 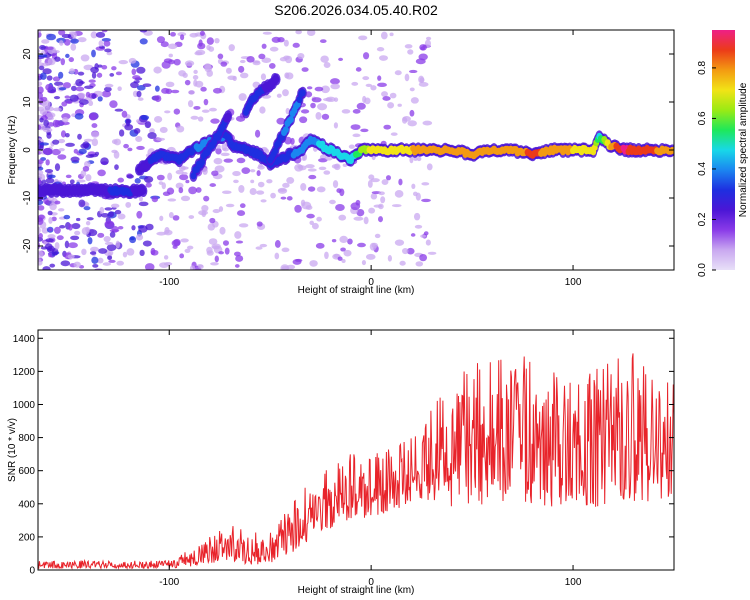 What do you see at coordinates (302, 93) in the screenshot?
I see `spectrogram-ridge-cell` at bounding box center [302, 93].